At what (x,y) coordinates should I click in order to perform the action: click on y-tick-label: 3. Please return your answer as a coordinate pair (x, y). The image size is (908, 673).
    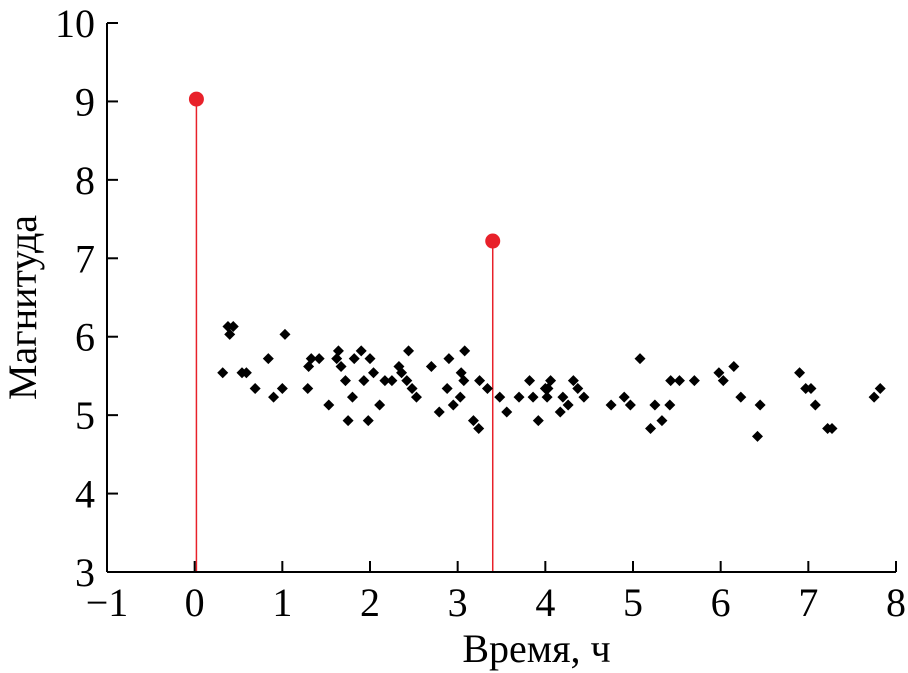
    Looking at the image, I should click on (85, 572).